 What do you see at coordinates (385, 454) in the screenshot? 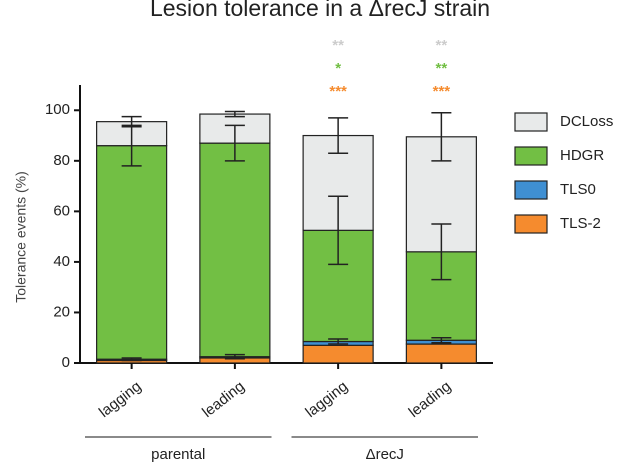
I see `group-label: ΔrecJ` at bounding box center [385, 454].